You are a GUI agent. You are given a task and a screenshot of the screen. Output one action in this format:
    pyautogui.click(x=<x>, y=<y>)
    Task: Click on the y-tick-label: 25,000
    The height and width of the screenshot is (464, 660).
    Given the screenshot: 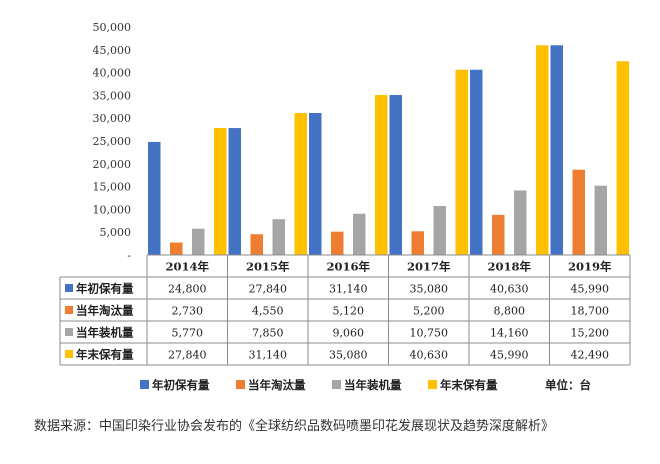 What is the action you would take?
    pyautogui.click(x=112, y=141)
    